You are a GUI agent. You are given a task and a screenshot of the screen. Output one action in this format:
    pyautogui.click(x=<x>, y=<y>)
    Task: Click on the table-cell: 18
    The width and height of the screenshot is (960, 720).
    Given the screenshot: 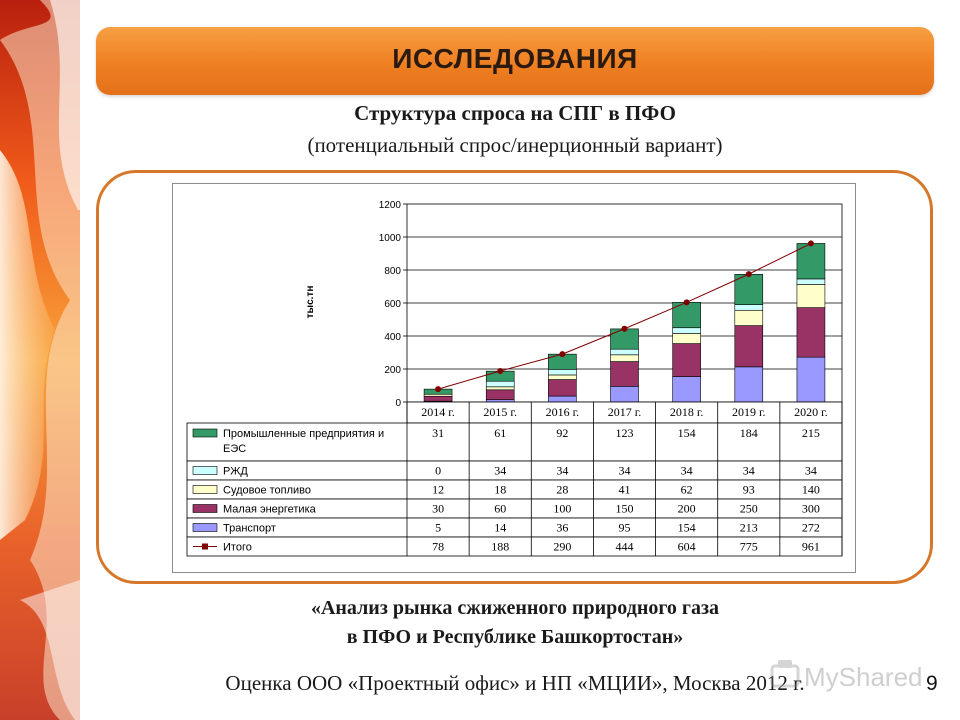 What is the action you would take?
    pyautogui.click(x=500, y=490)
    